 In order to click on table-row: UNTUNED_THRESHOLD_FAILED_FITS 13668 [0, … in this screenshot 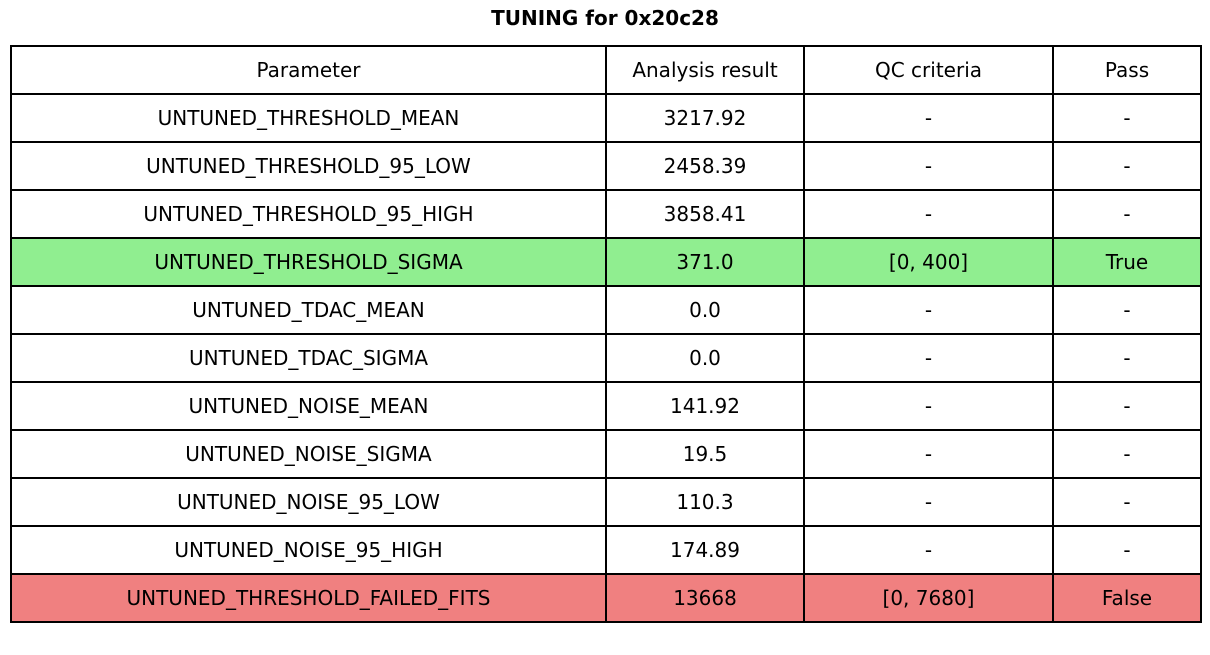, I will do `click(606, 598)`.